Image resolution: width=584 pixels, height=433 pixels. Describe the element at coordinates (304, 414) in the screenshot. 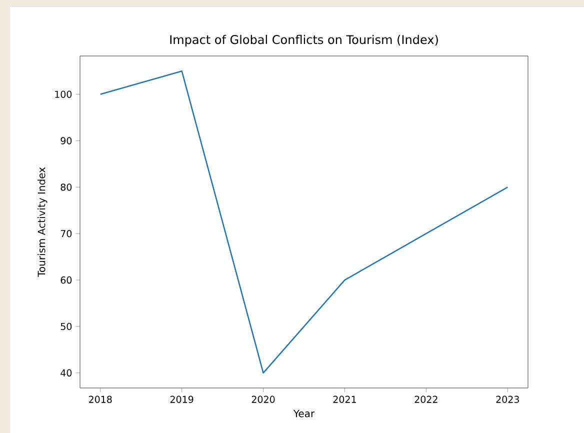

I see `x-axis-title: Year` at that location.